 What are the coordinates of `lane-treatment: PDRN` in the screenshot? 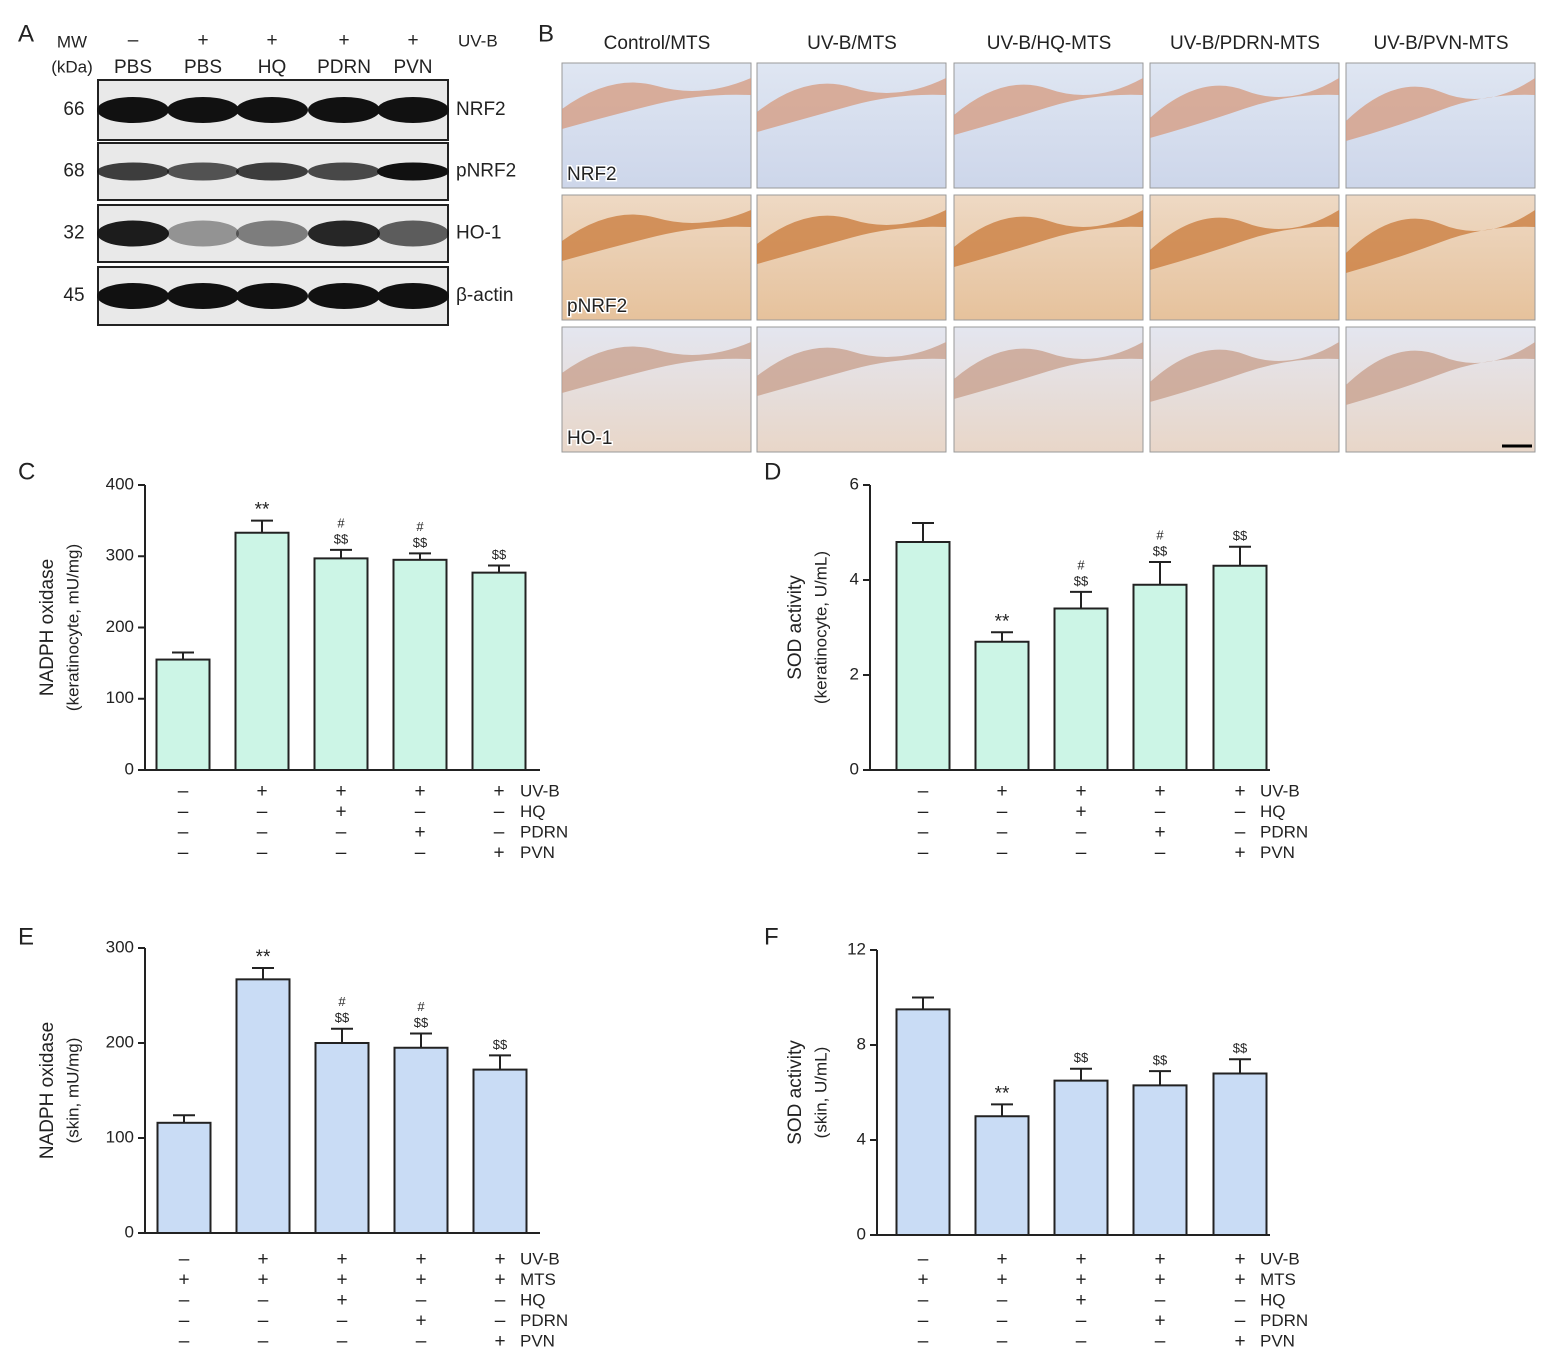 It's located at (344, 67).